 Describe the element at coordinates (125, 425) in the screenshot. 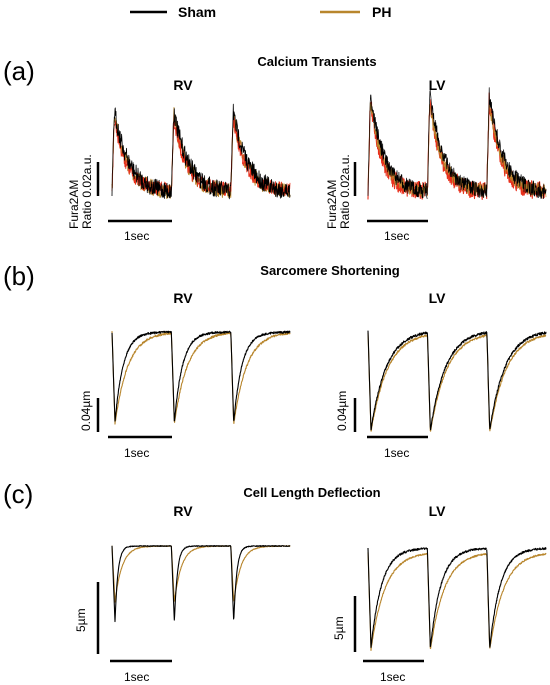

I see `panel-b-rv-scale-bar: 0.04µm 1sec` at that location.